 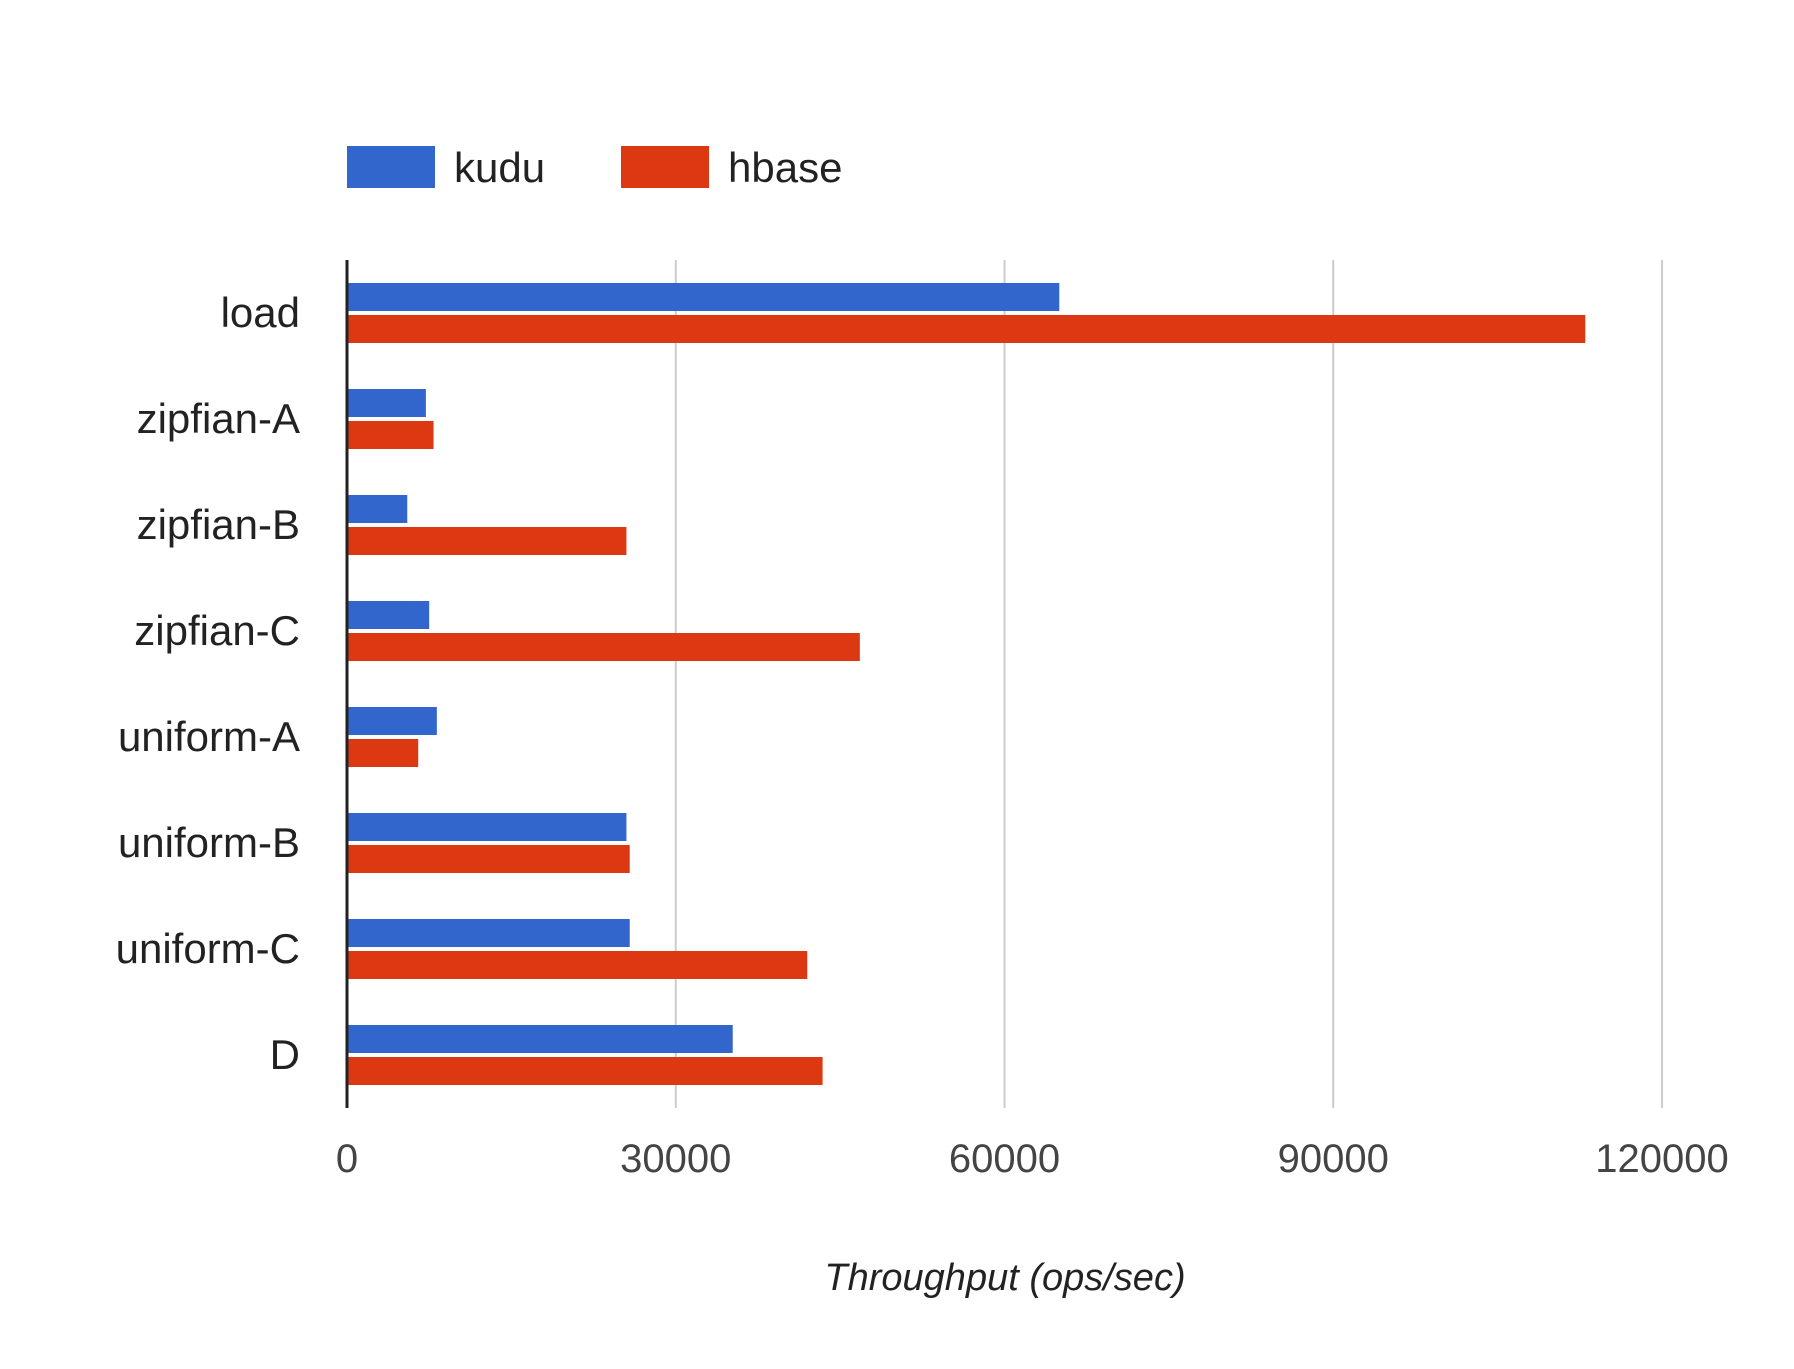 I want to click on bar-kudu-uniform-C, so click(x=488, y=933).